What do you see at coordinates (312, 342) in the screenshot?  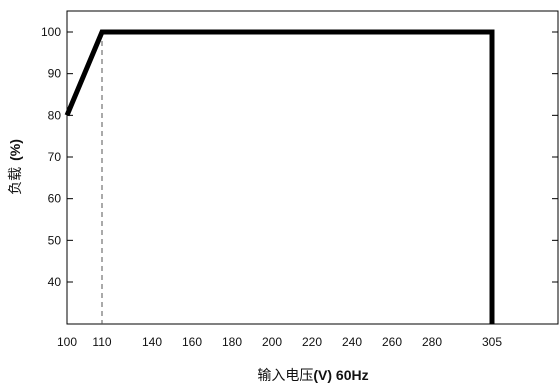 I see `x-tick-label: 220` at bounding box center [312, 342].